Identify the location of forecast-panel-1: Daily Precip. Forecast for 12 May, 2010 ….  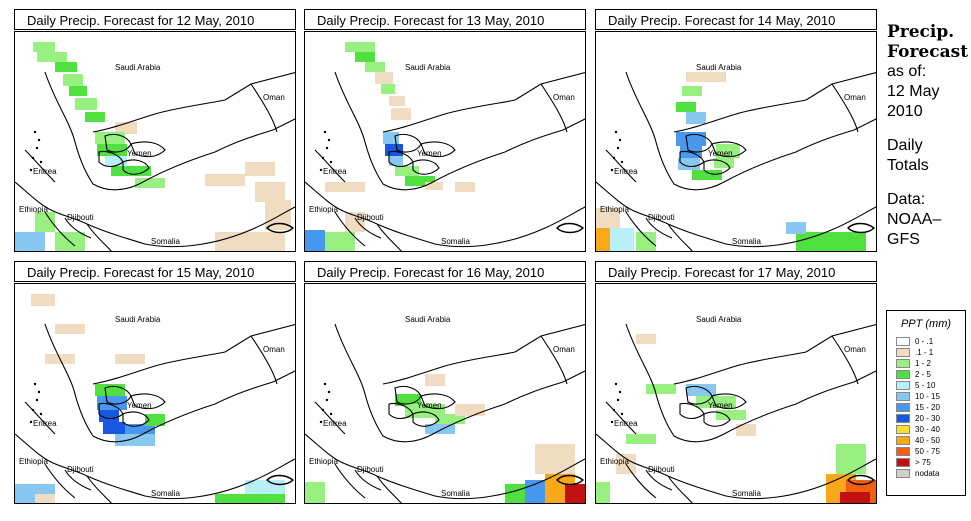
(155, 130).